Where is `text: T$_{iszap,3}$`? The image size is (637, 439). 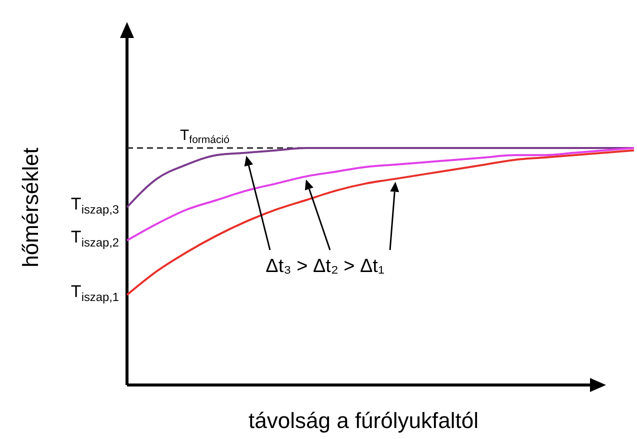 text: T$_{iszap,3}$ is located at coordinates (95, 205).